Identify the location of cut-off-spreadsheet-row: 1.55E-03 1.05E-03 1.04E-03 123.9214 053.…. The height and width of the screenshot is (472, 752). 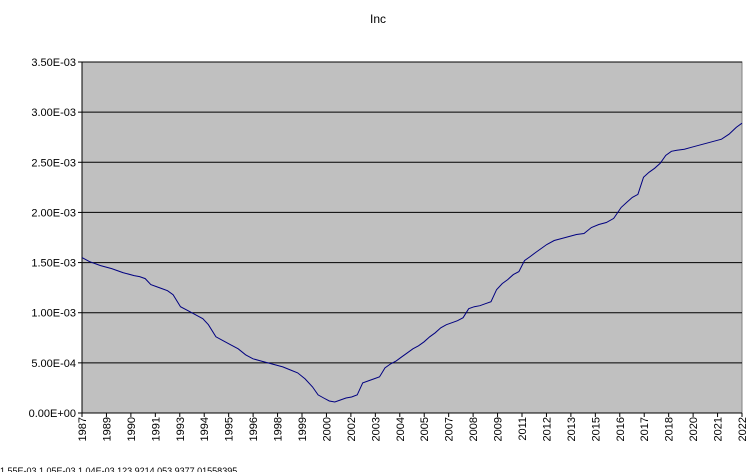
(119, 469).